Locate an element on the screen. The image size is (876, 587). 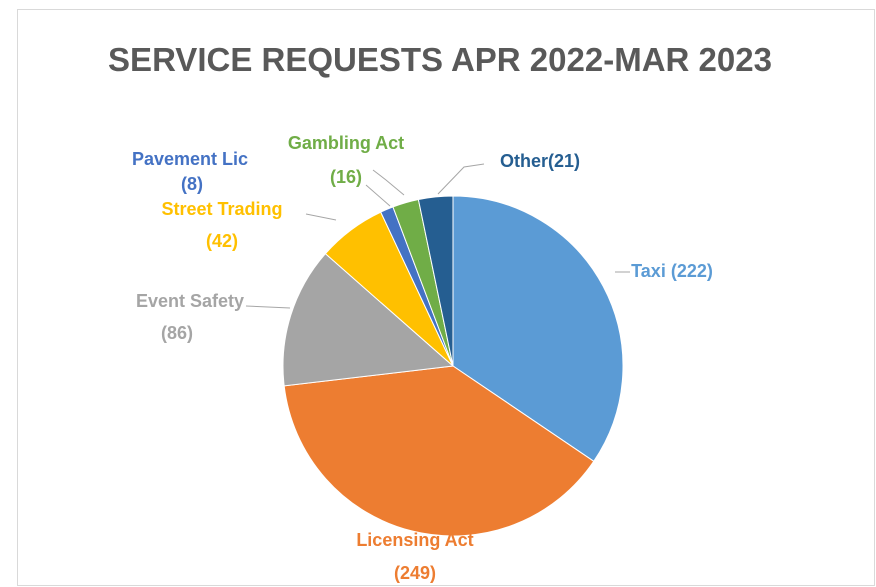
data-label: (8) is located at coordinates (192, 184).